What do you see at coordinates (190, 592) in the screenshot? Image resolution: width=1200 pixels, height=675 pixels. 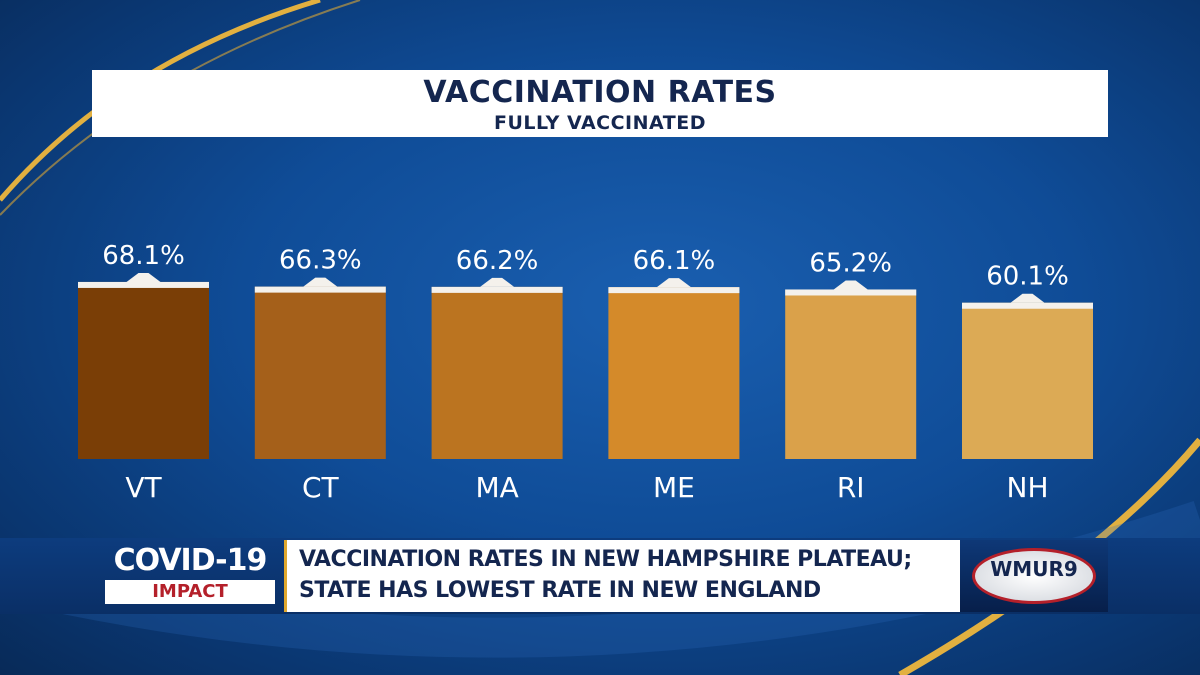 I see `badge-subtitle: IMPACT` at bounding box center [190, 592].